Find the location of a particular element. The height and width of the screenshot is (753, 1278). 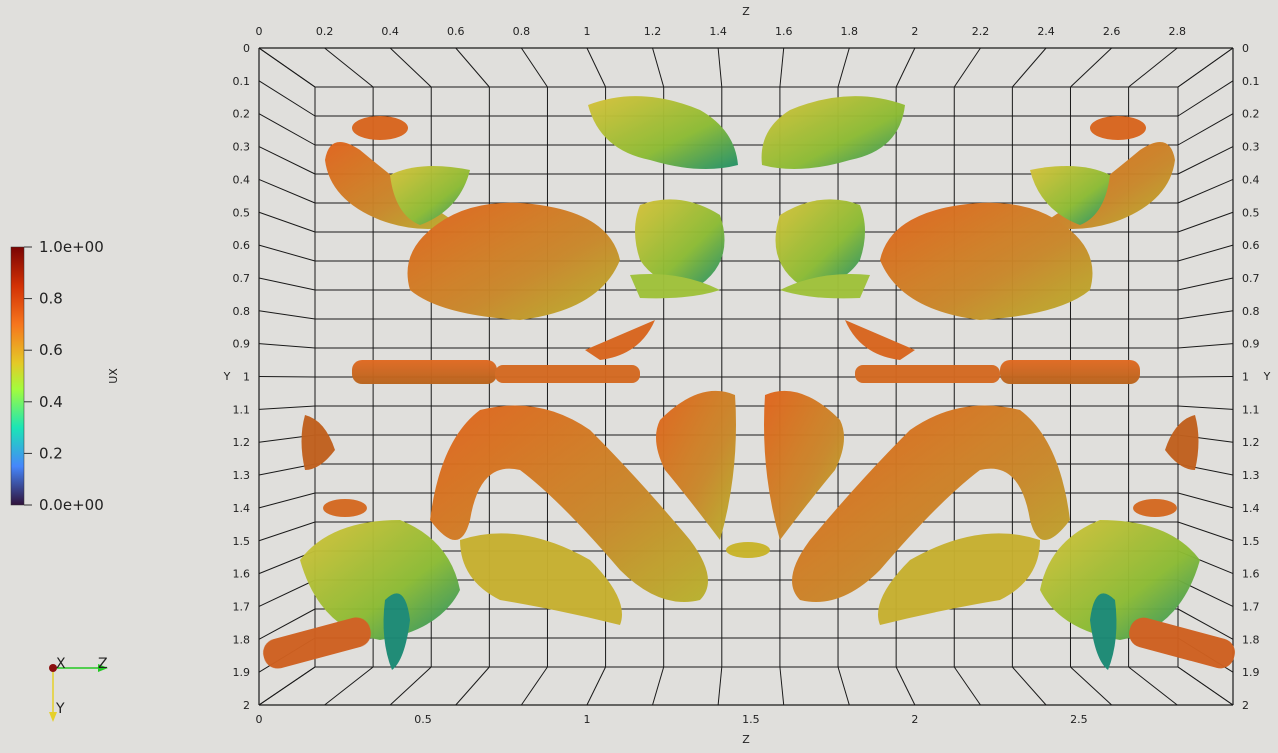

left-tick-label: 0.2 is located at coordinates (242, 114).